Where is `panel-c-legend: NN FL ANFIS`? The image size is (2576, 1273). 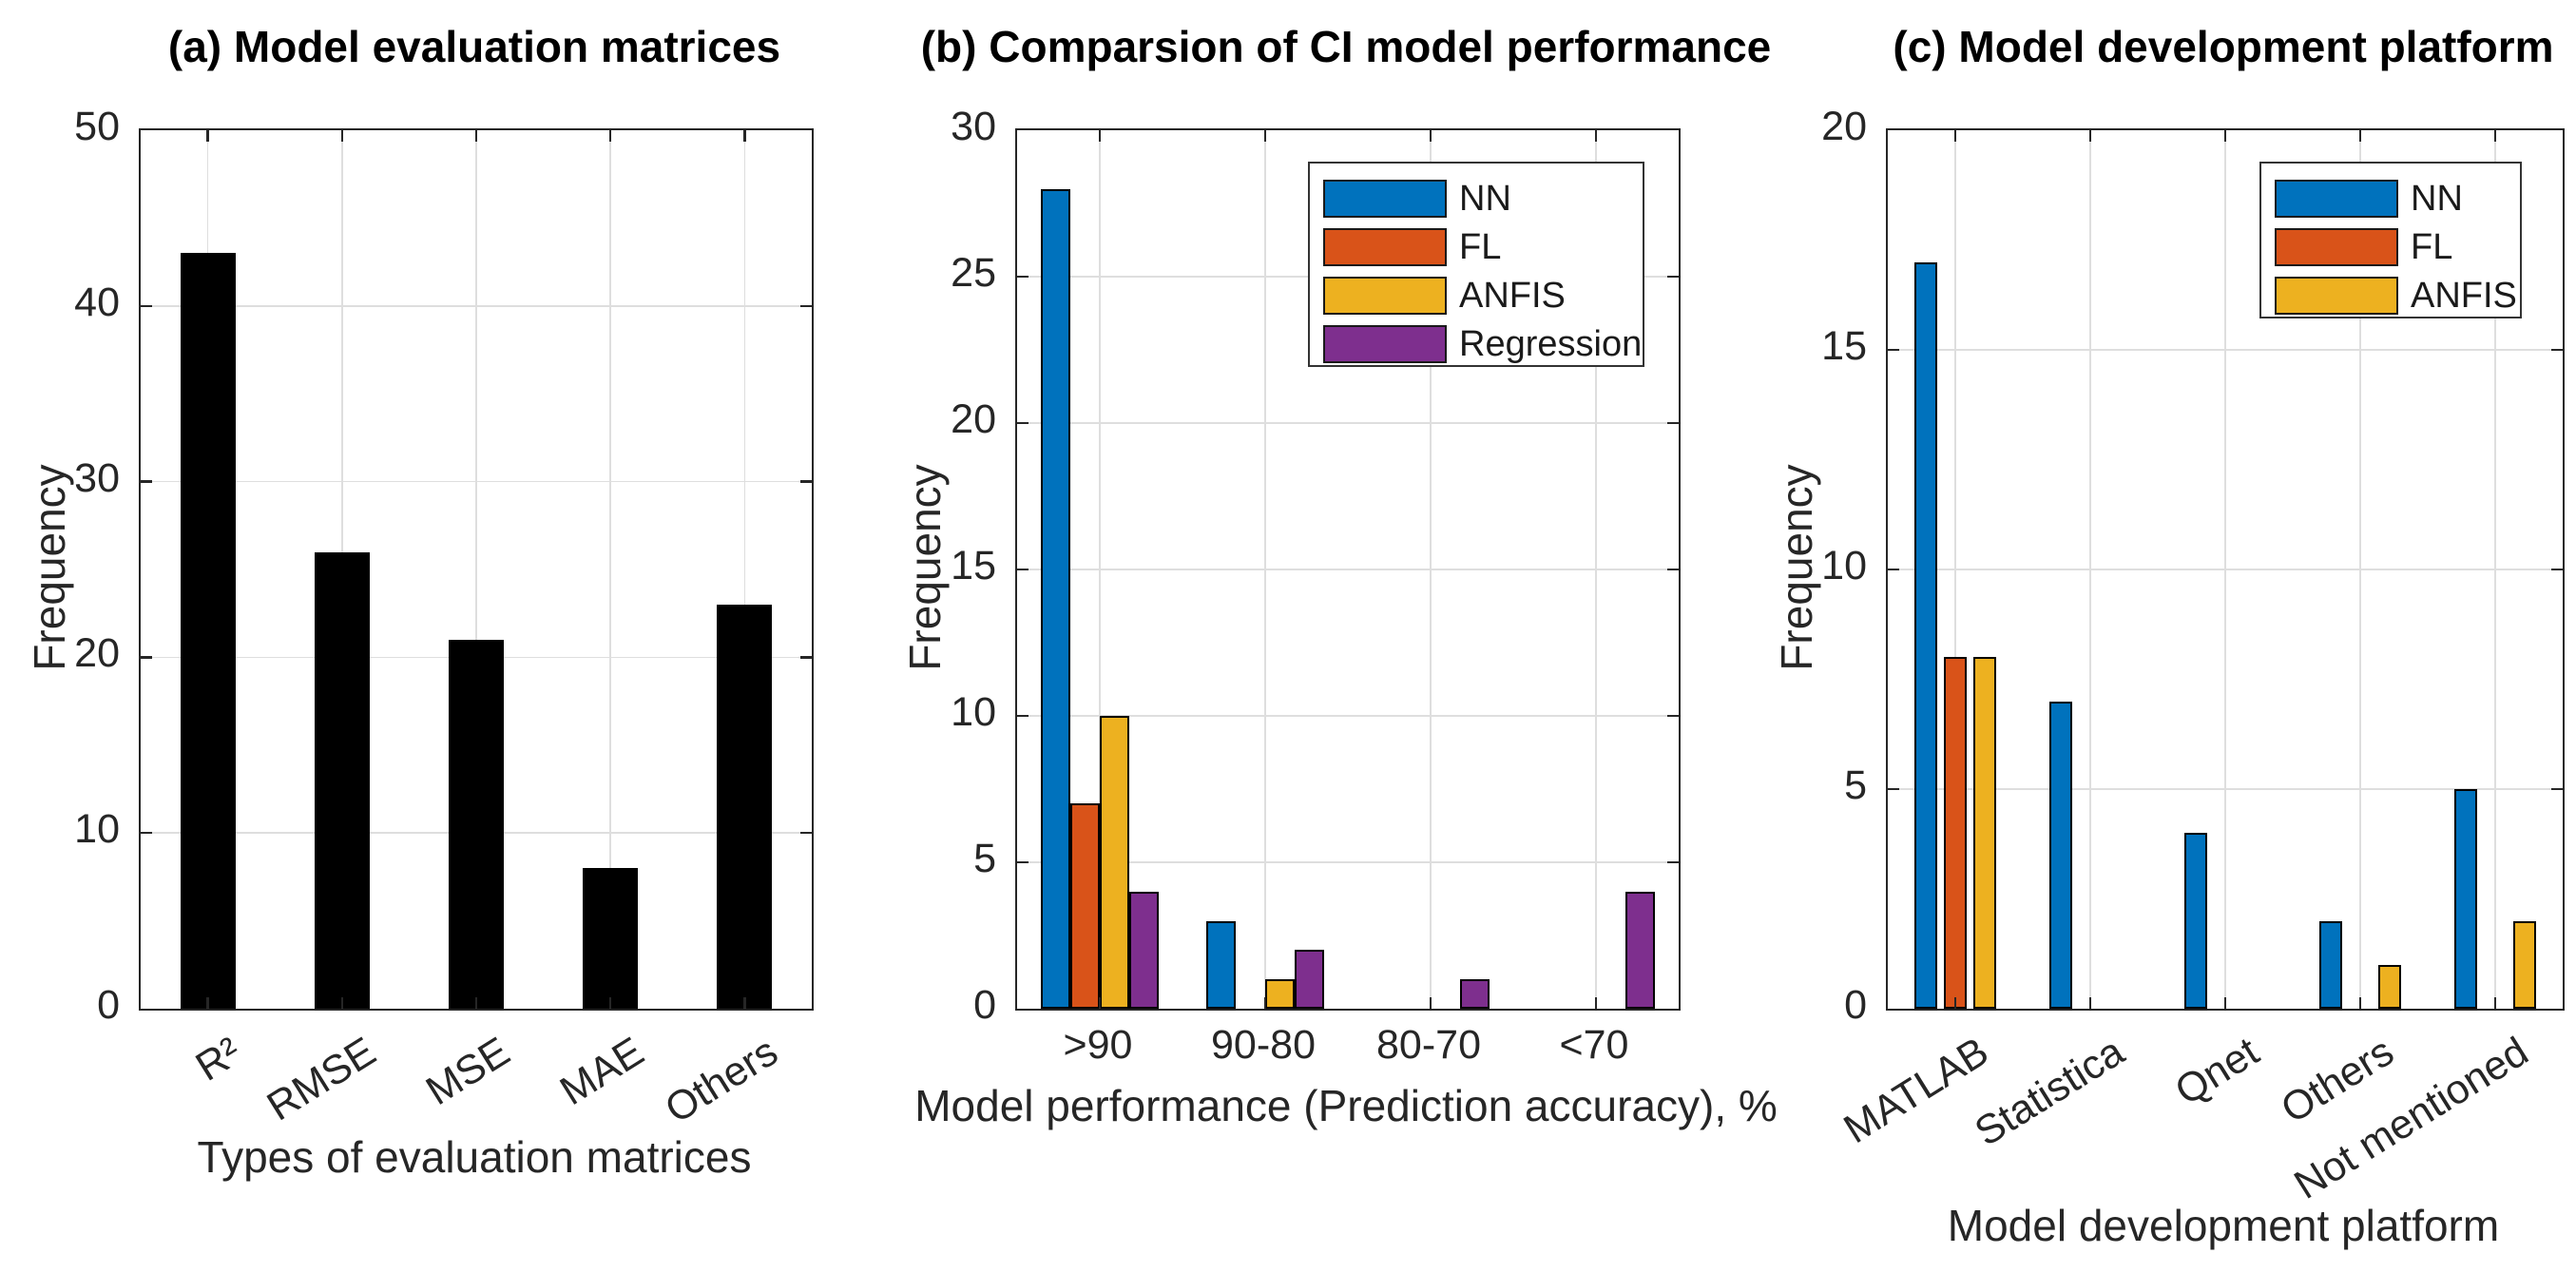 panel-c-legend: NN FL ANFIS is located at coordinates (2390, 240).